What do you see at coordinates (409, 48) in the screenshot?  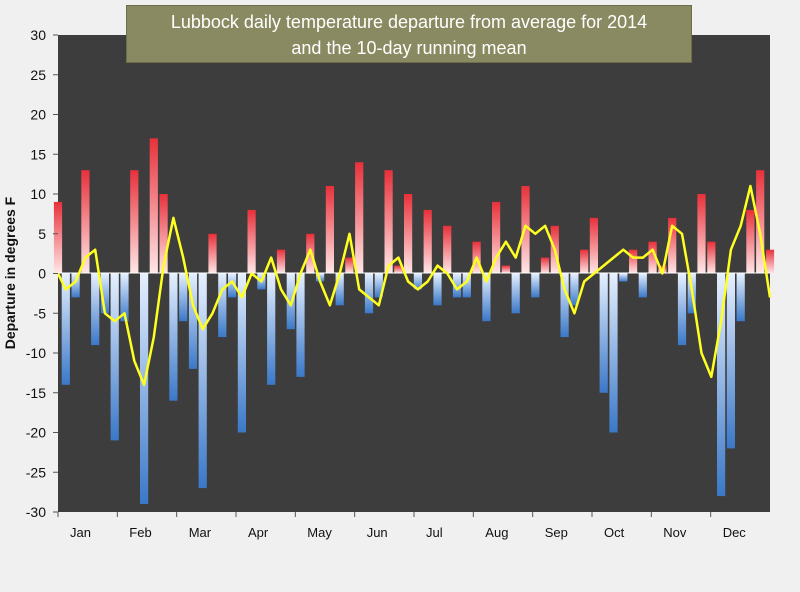 I see `chart-title-line-2: and the 10-day running mean` at bounding box center [409, 48].